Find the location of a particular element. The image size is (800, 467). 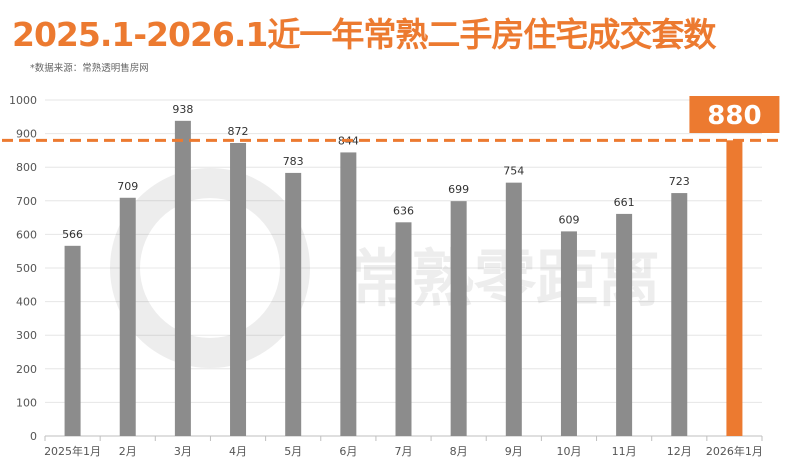

x-category-label: 5月 is located at coordinates (293, 451).